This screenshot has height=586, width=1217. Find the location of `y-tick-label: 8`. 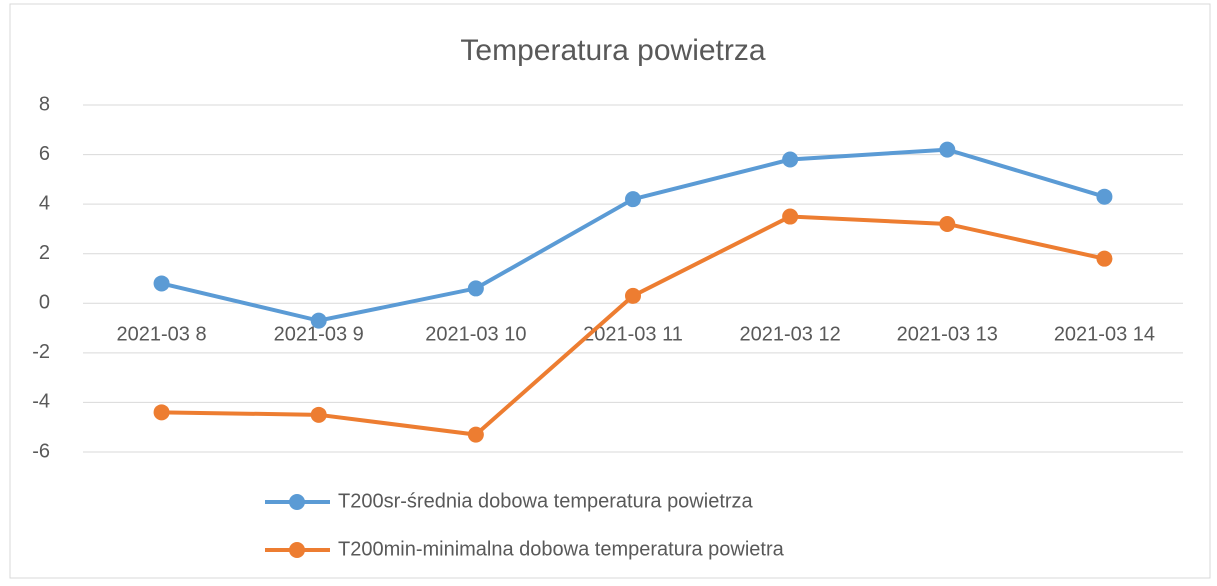

y-tick-label: 8 is located at coordinates (44, 104).